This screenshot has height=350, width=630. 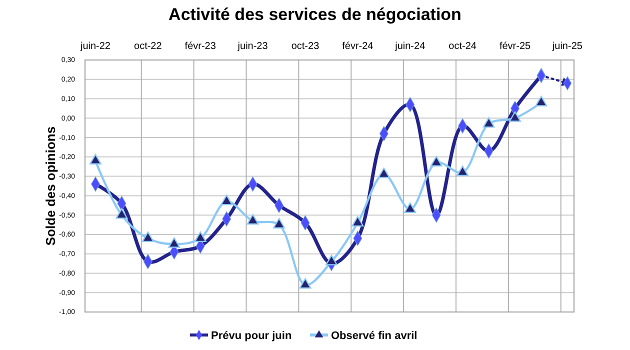 What do you see at coordinates (358, 46) in the screenshot?
I see `x-tick-label: févr-24` at bounding box center [358, 46].